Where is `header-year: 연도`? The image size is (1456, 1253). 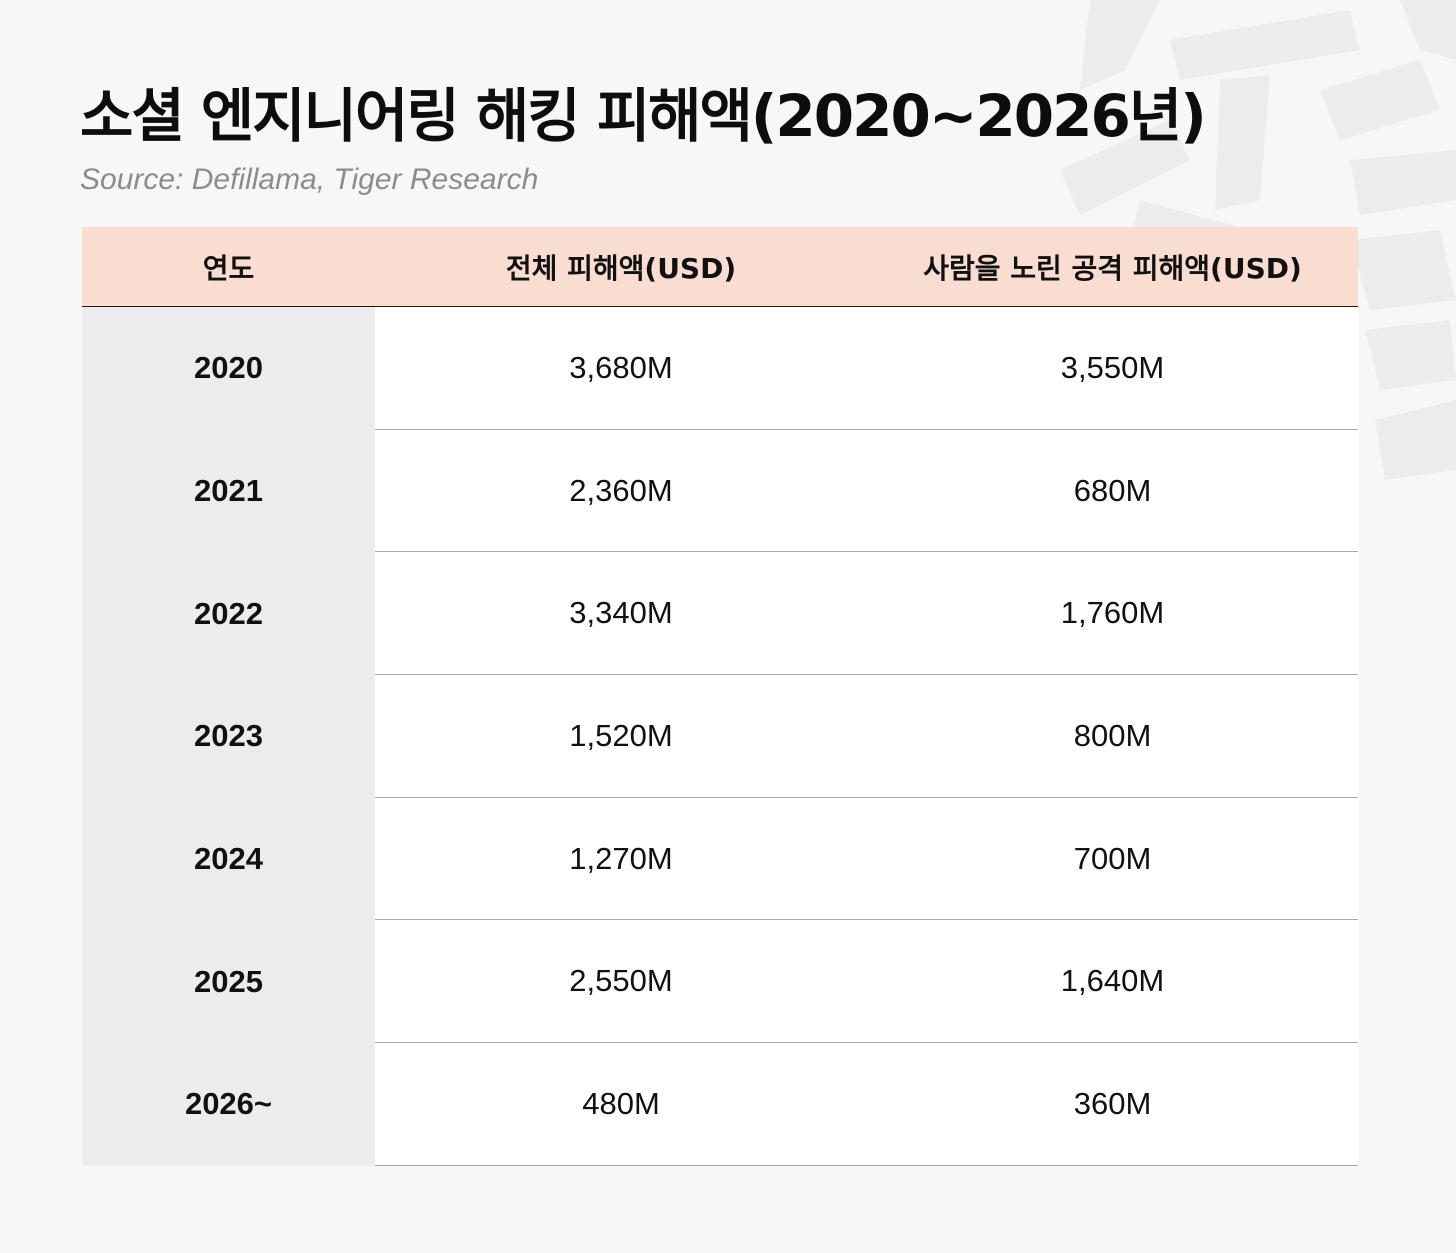
header-year: 연도 is located at coordinates (228, 268).